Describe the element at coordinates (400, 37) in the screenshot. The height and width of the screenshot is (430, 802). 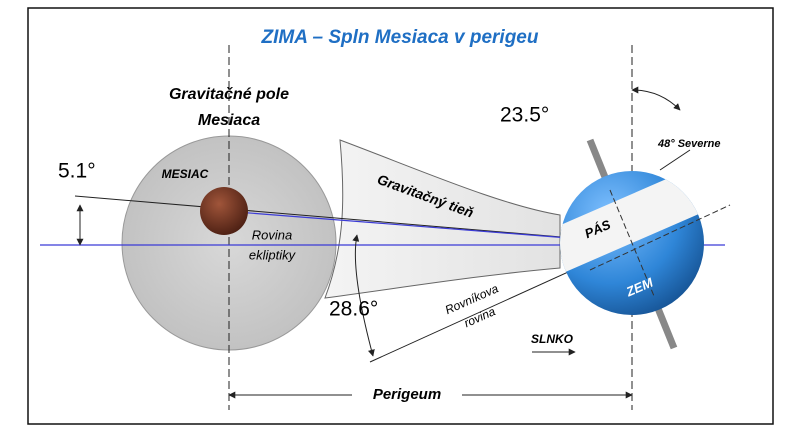
I see `title: ZIMA – Spln Mesiaca v perigeu` at that location.